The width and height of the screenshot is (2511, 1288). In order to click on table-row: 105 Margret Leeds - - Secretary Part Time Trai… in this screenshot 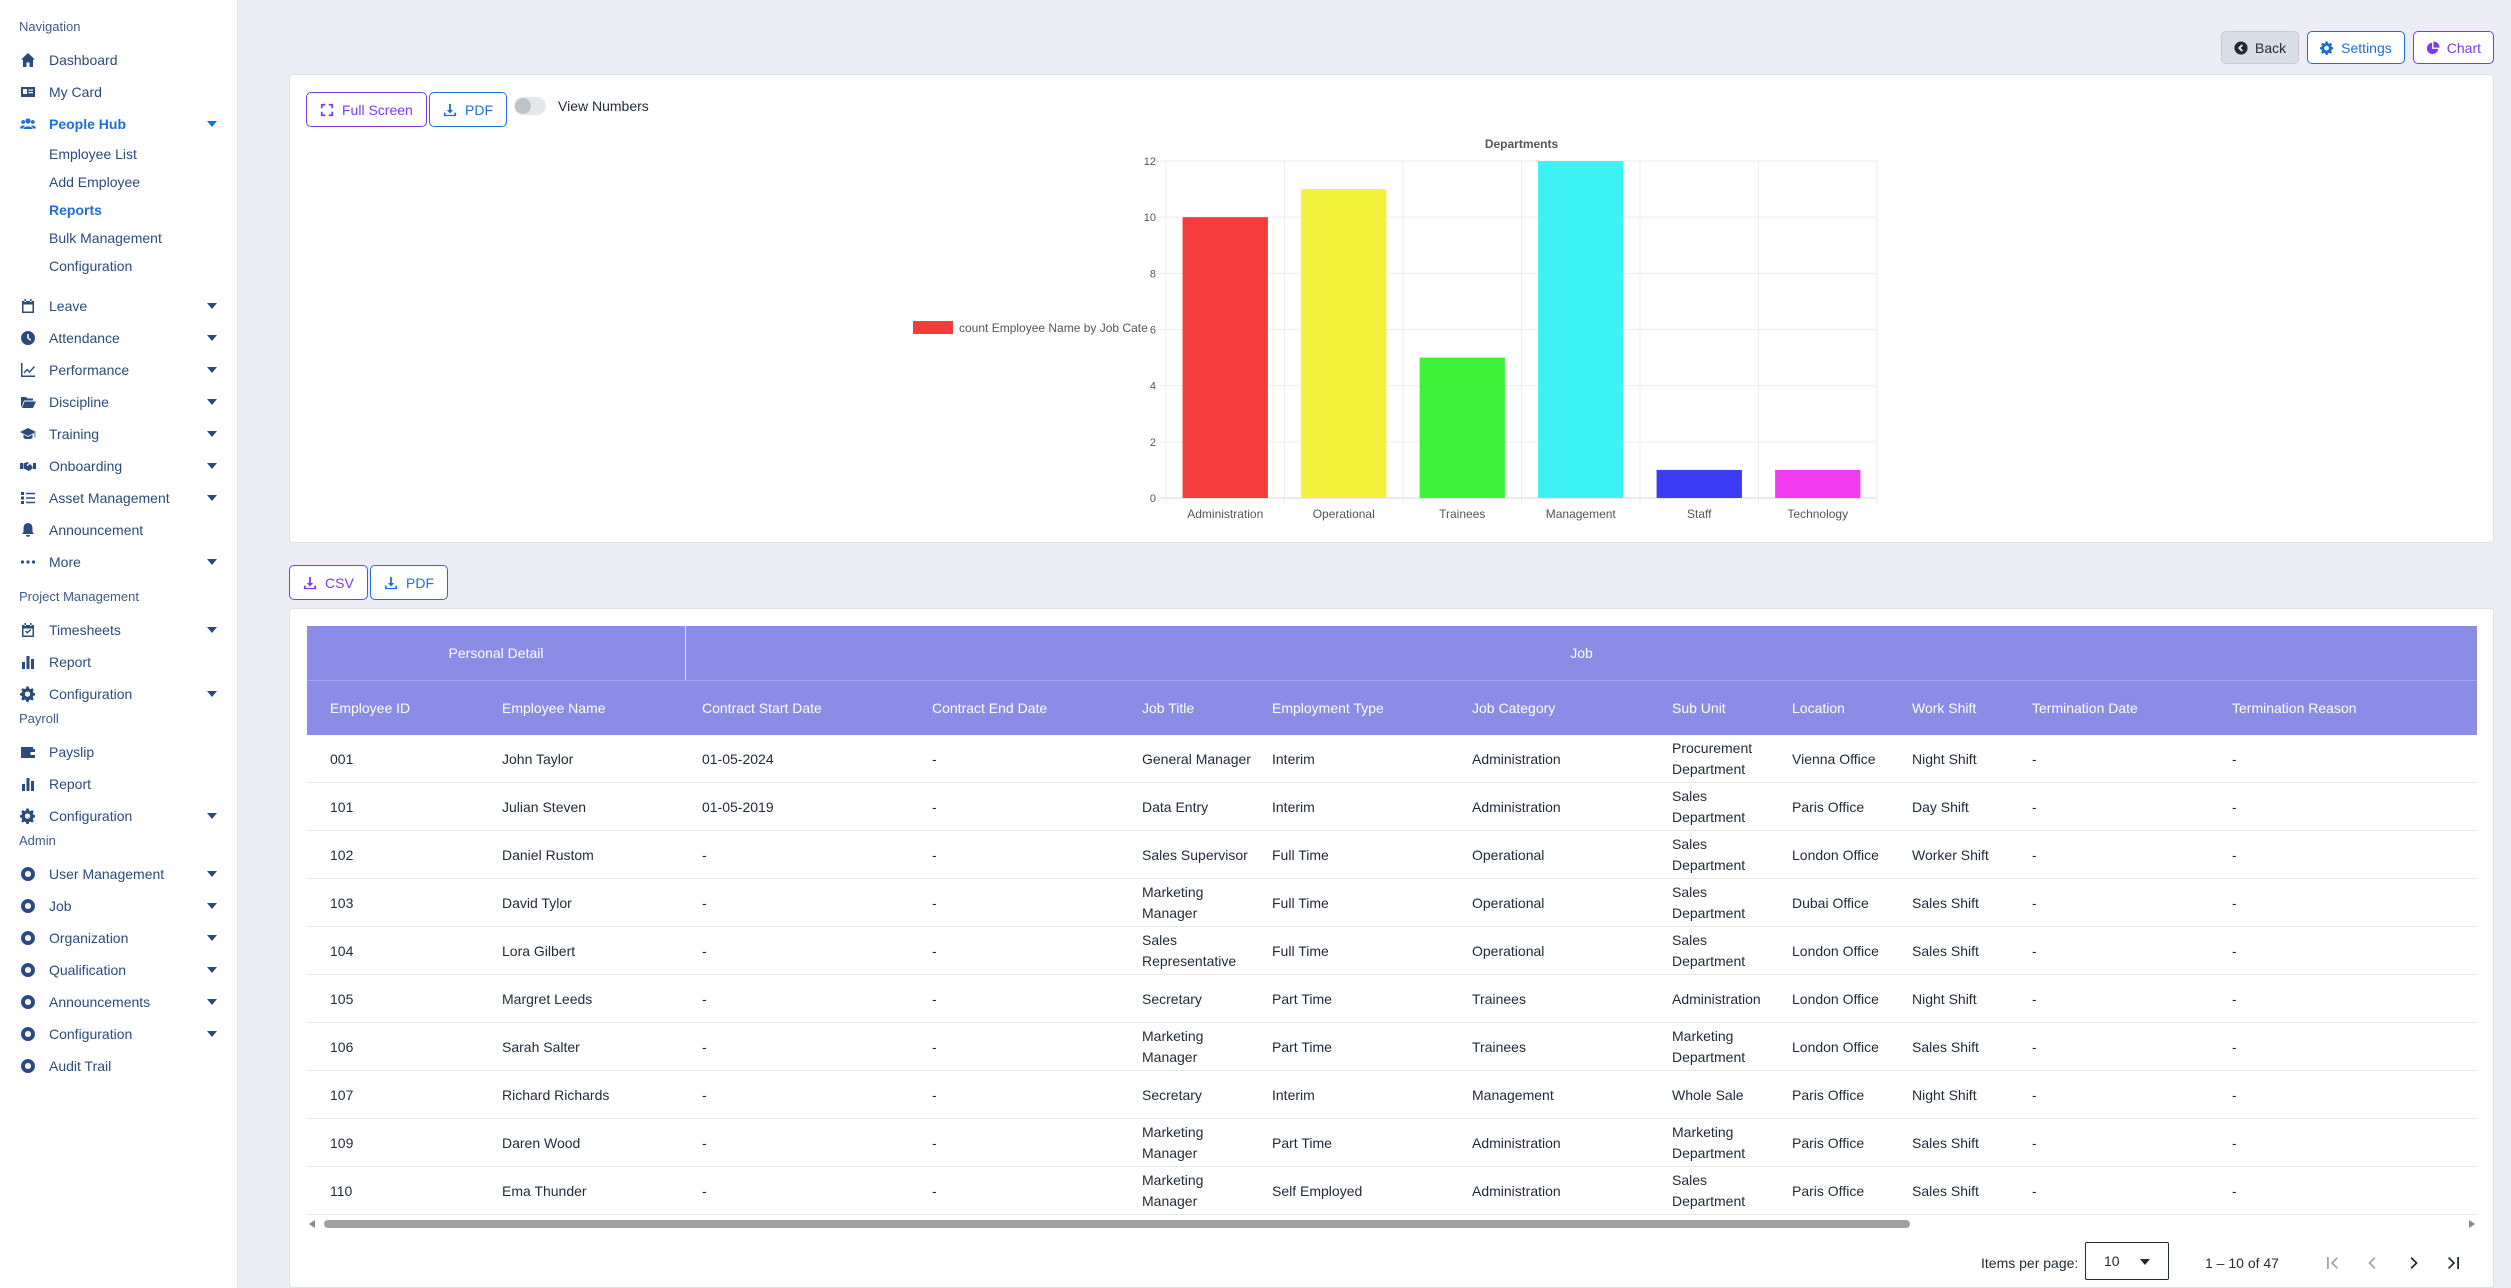, I will do `click(1392, 999)`.